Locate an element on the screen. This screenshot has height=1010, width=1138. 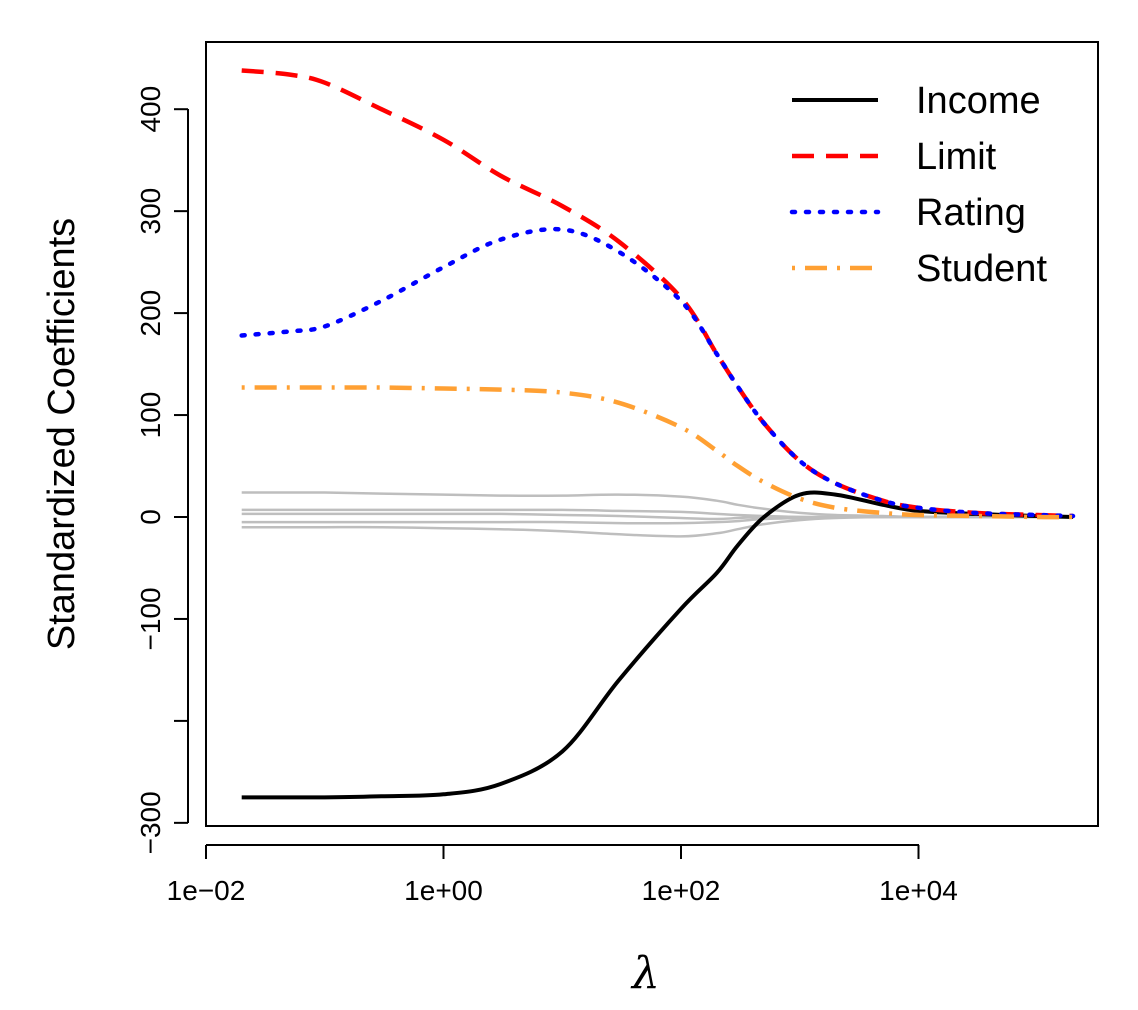
series-line-other5 is located at coordinates (657, 526).